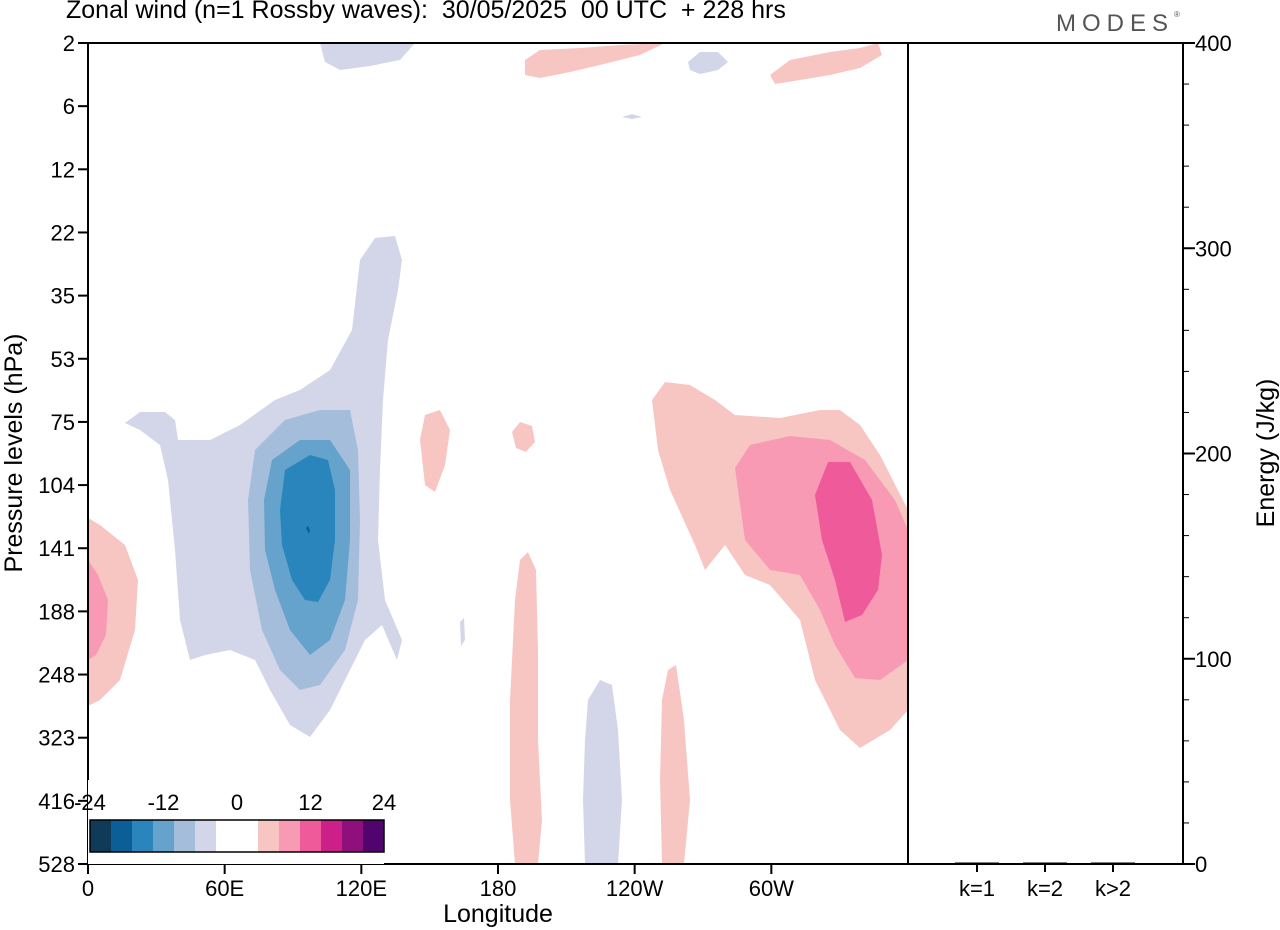 Image resolution: width=1280 pixels, height=930 pixels. I want to click on contour-pos-top-b, so click(826, 63).